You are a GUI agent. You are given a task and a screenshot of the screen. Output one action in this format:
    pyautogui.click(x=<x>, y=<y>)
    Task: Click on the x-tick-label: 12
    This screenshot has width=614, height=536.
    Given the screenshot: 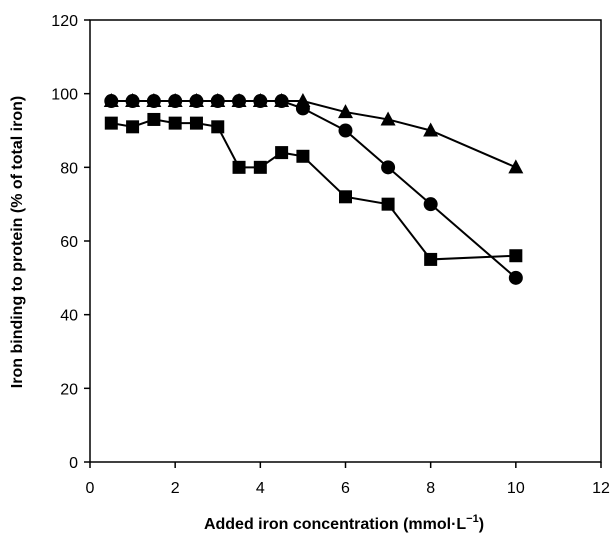 What is the action you would take?
    pyautogui.click(x=601, y=488)
    